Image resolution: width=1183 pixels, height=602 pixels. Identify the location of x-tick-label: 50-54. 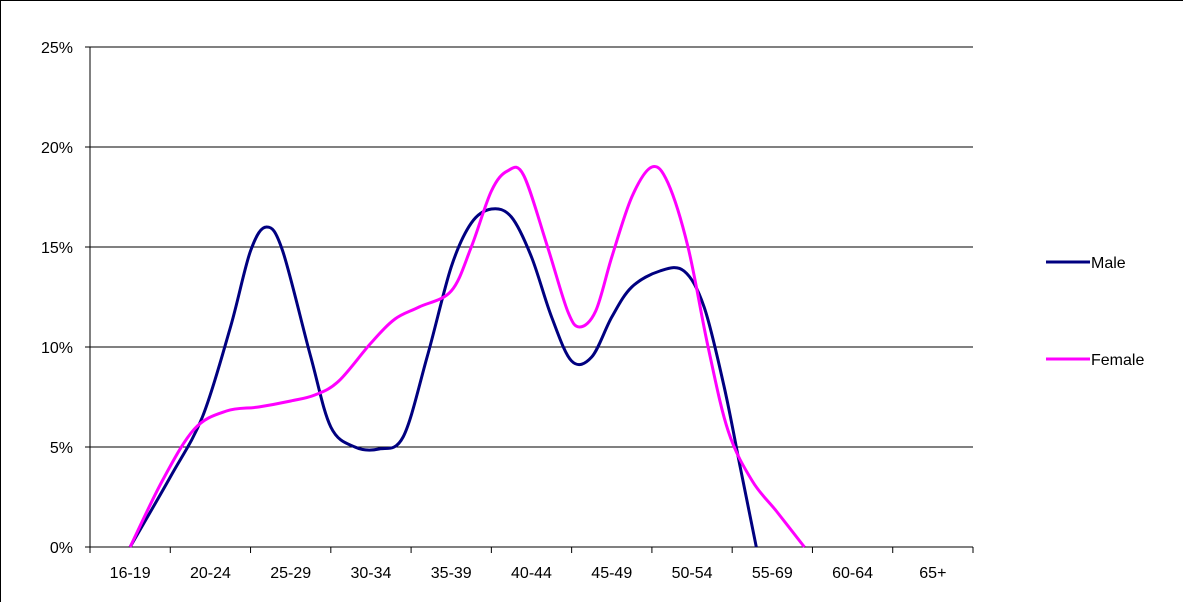
(692, 573).